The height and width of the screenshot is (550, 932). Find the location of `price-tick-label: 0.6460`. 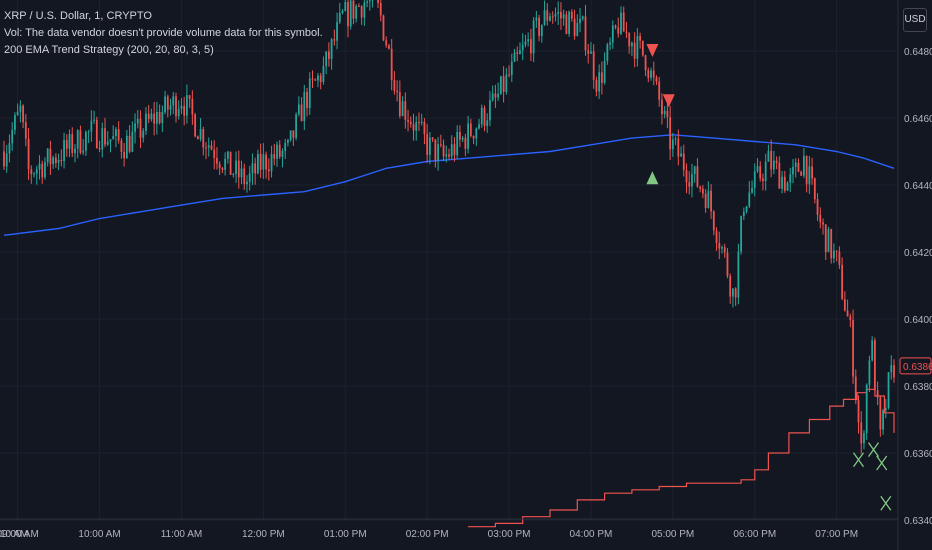

price-tick-label: 0.6460 is located at coordinates (918, 119).